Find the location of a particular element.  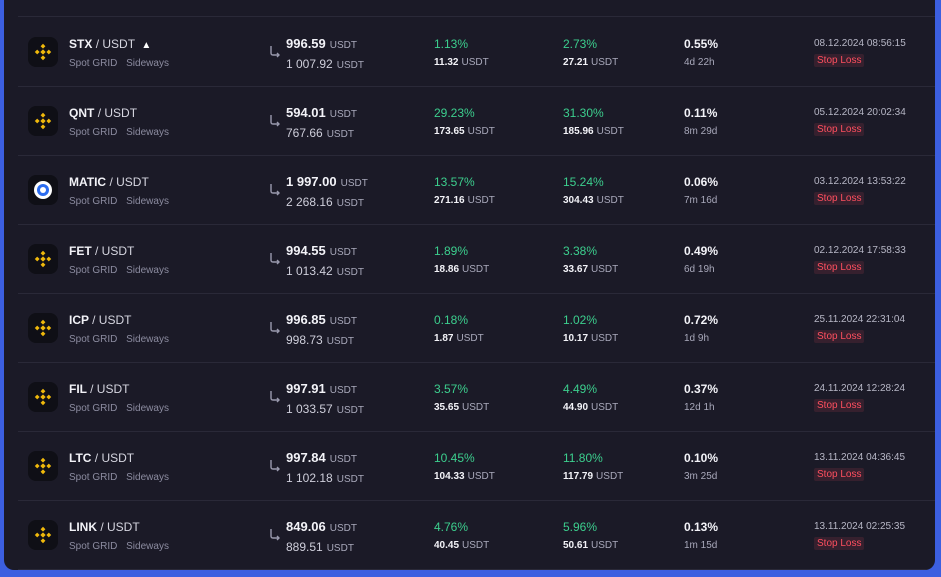

investment-value: 997.91 is located at coordinates (306, 388).